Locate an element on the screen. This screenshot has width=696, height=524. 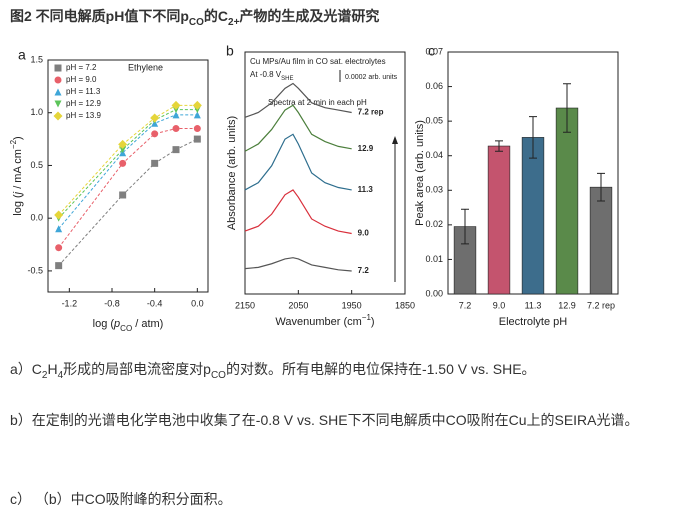
legend-label: pH = 12.9 is located at coordinates (83, 103).